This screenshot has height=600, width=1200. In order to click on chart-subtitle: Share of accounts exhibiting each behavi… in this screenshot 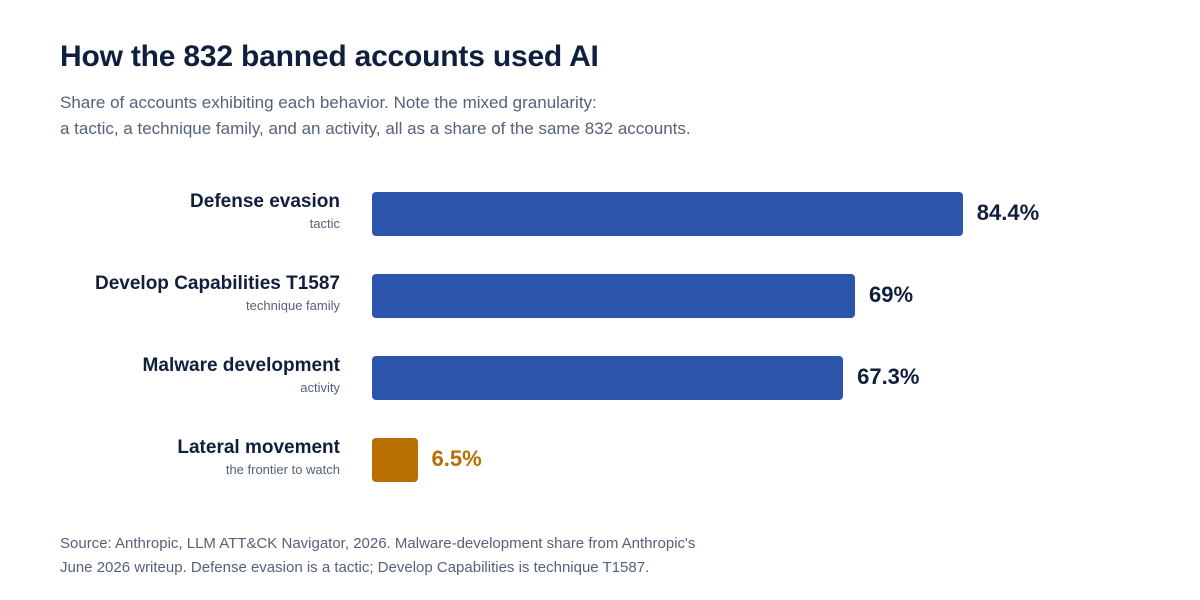, I will do `click(375, 116)`.